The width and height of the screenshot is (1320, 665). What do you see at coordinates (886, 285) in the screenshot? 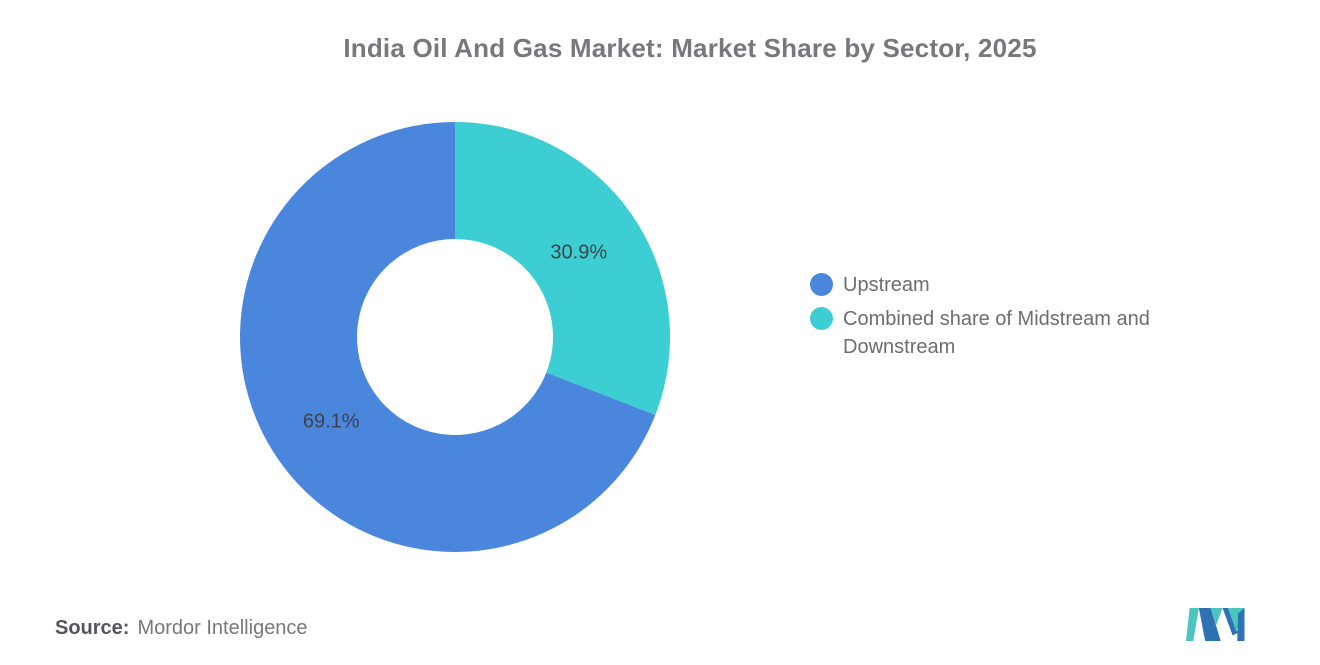
I see `legend-label-upstream: Upstream` at bounding box center [886, 285].